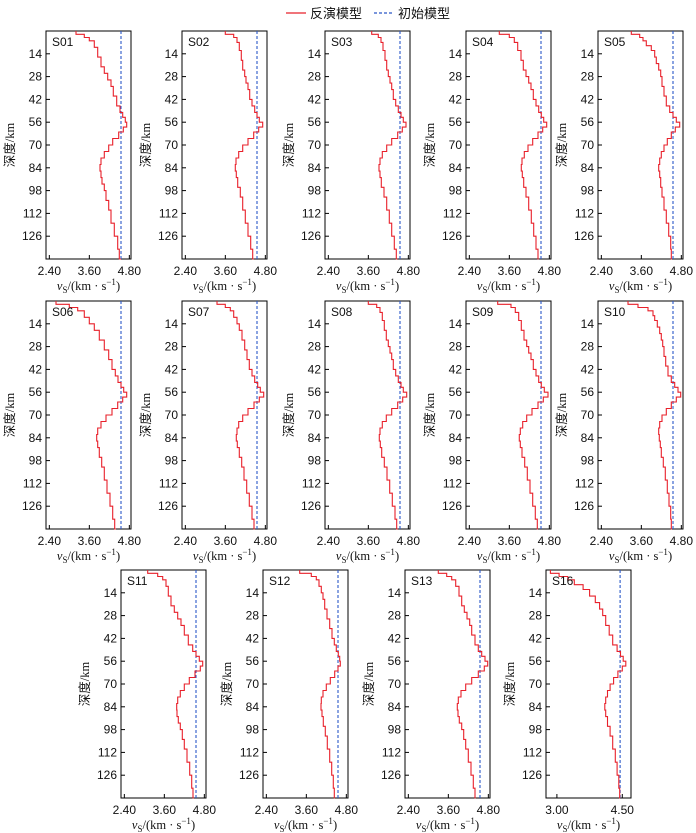 This screenshot has width=696, height=833. Describe the element at coordinates (615, 42) in the screenshot. I see `panel-label: S05` at that location.